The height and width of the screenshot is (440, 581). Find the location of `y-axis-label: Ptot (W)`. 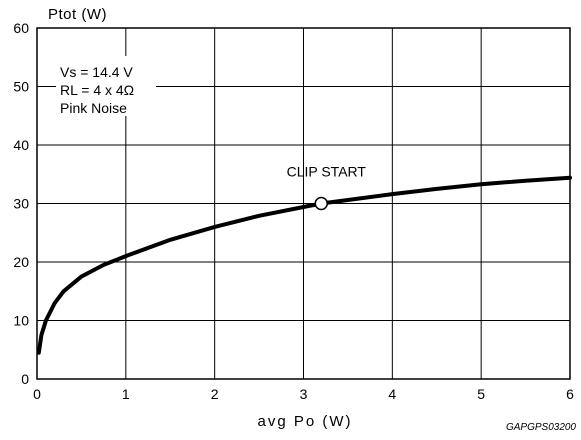

y-axis-label: Ptot (W) is located at coordinates (77, 14).